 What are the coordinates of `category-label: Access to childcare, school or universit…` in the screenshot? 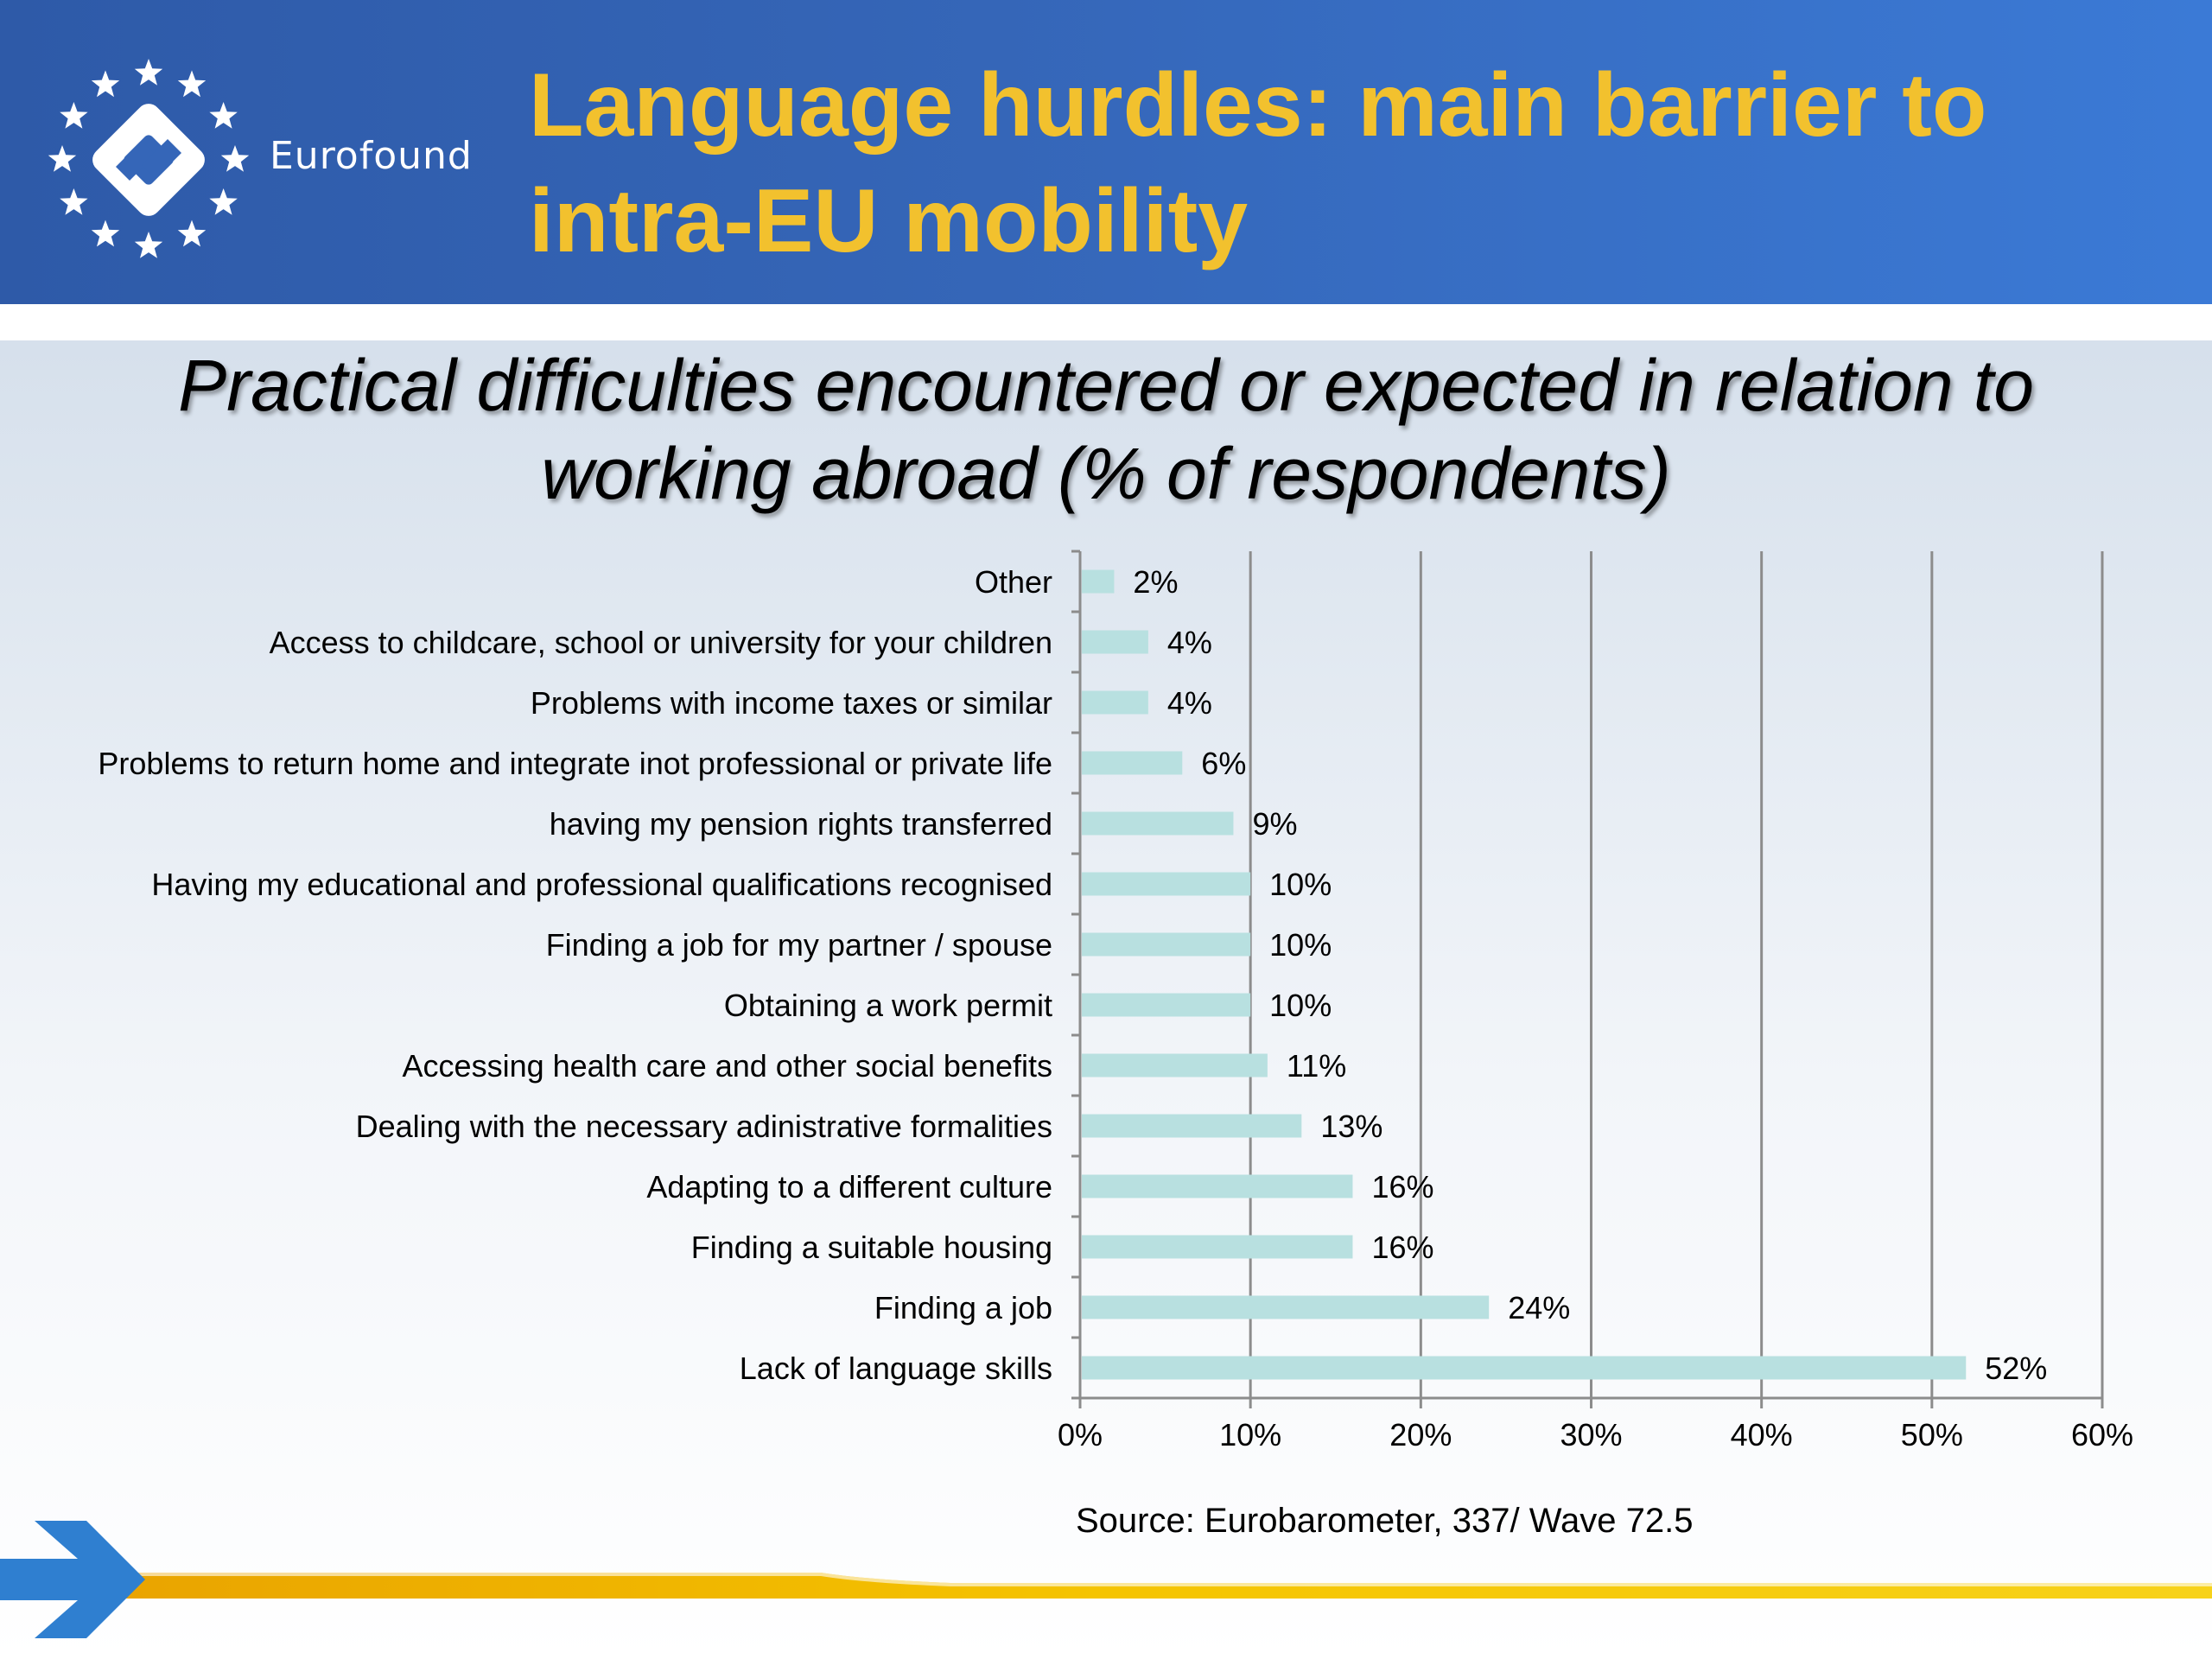 It's located at (661, 642).